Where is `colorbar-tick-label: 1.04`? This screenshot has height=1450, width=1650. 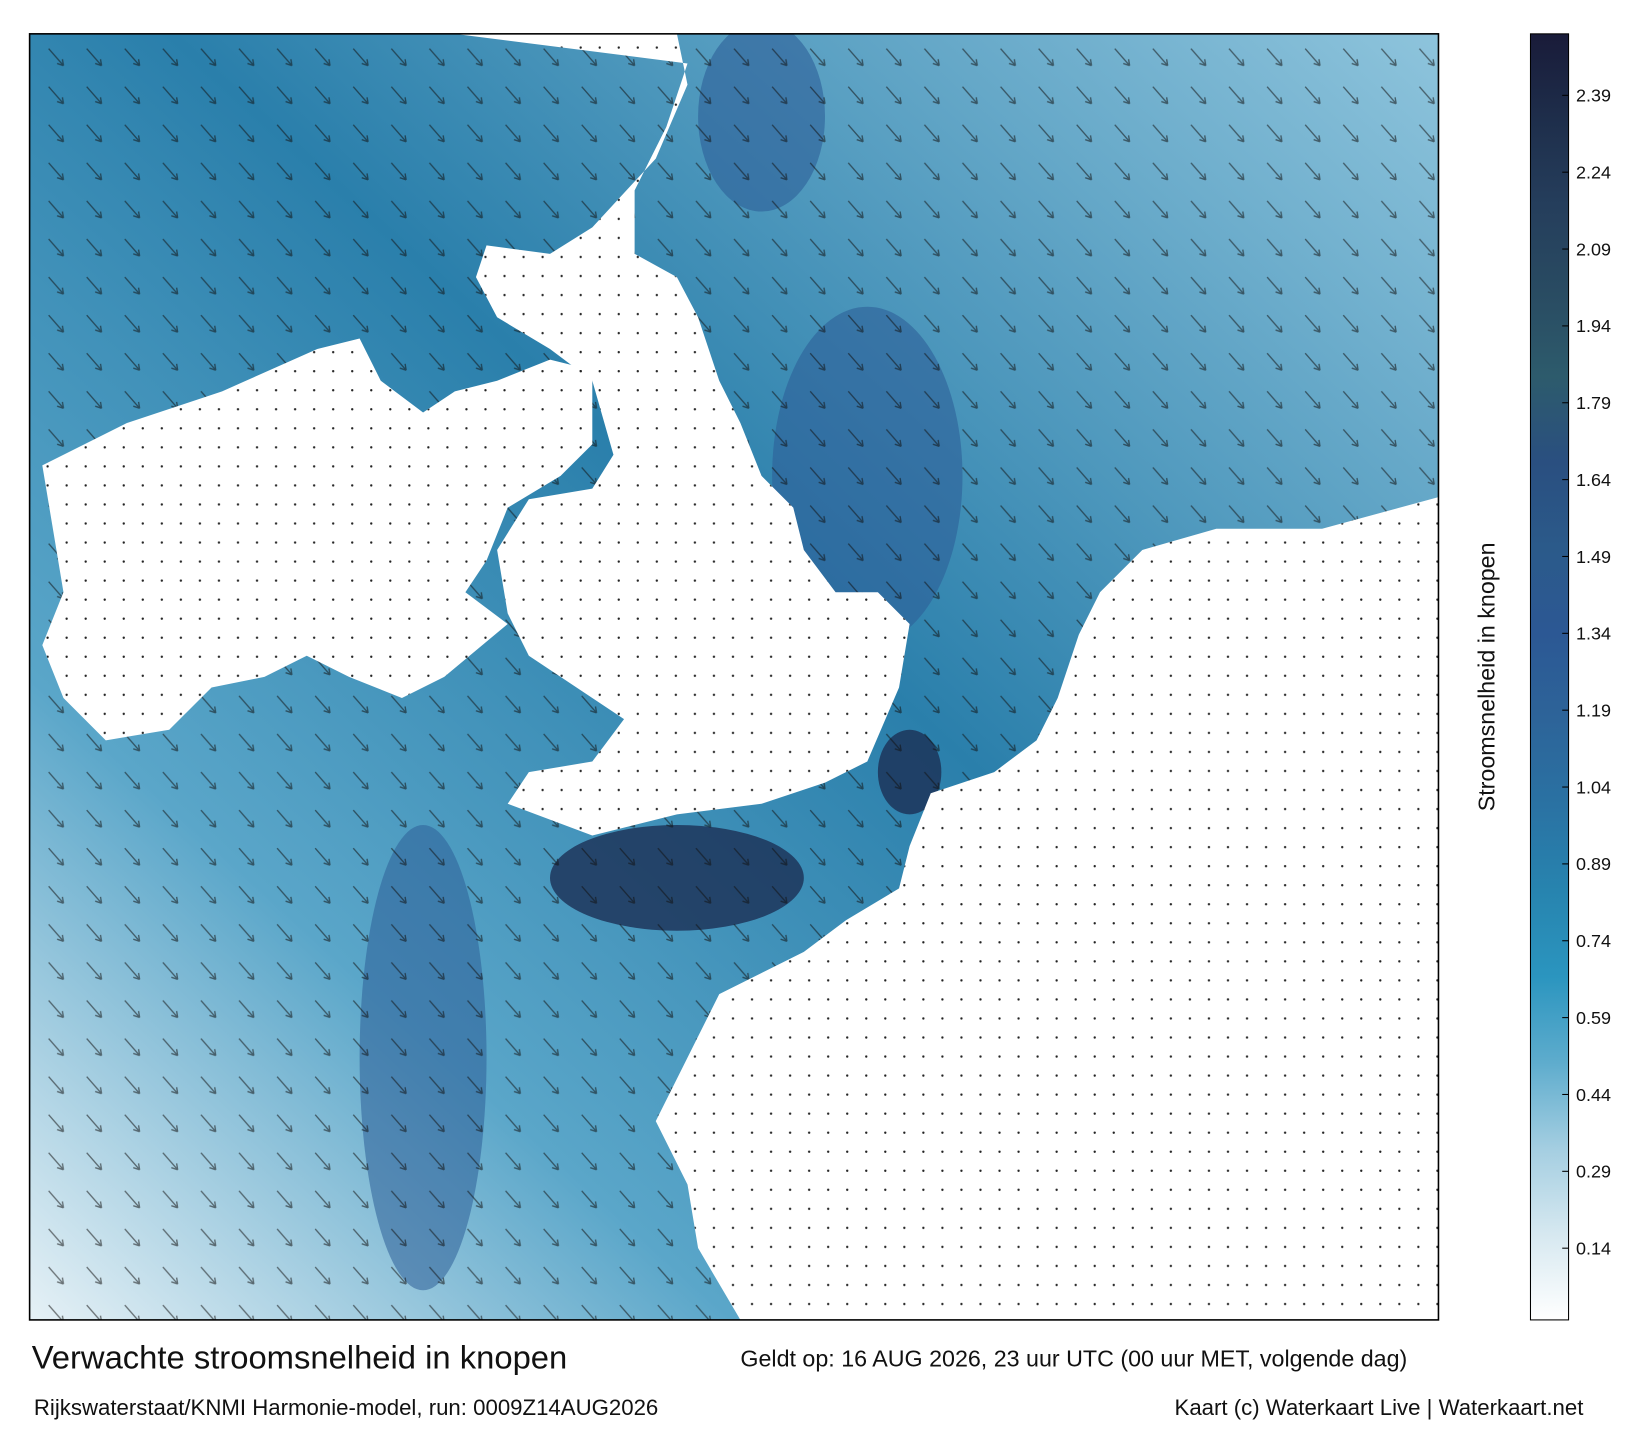 colorbar-tick-label: 1.04 is located at coordinates (1593, 787).